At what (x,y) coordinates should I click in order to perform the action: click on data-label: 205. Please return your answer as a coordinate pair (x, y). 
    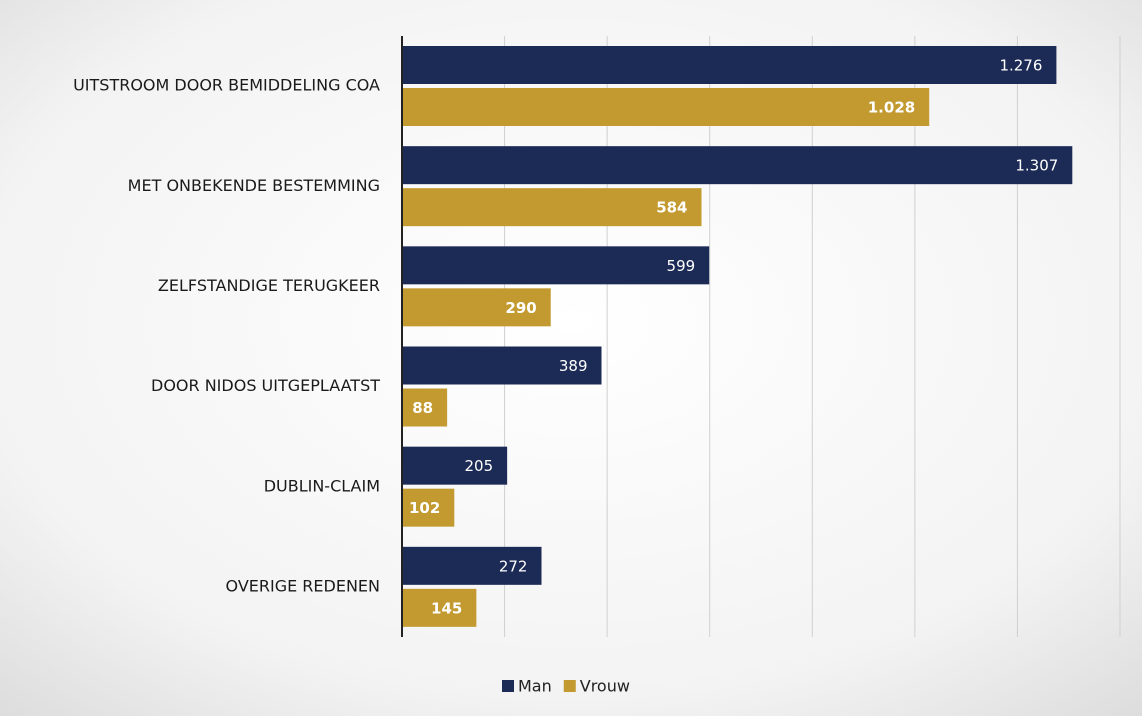
    Looking at the image, I should click on (478, 466).